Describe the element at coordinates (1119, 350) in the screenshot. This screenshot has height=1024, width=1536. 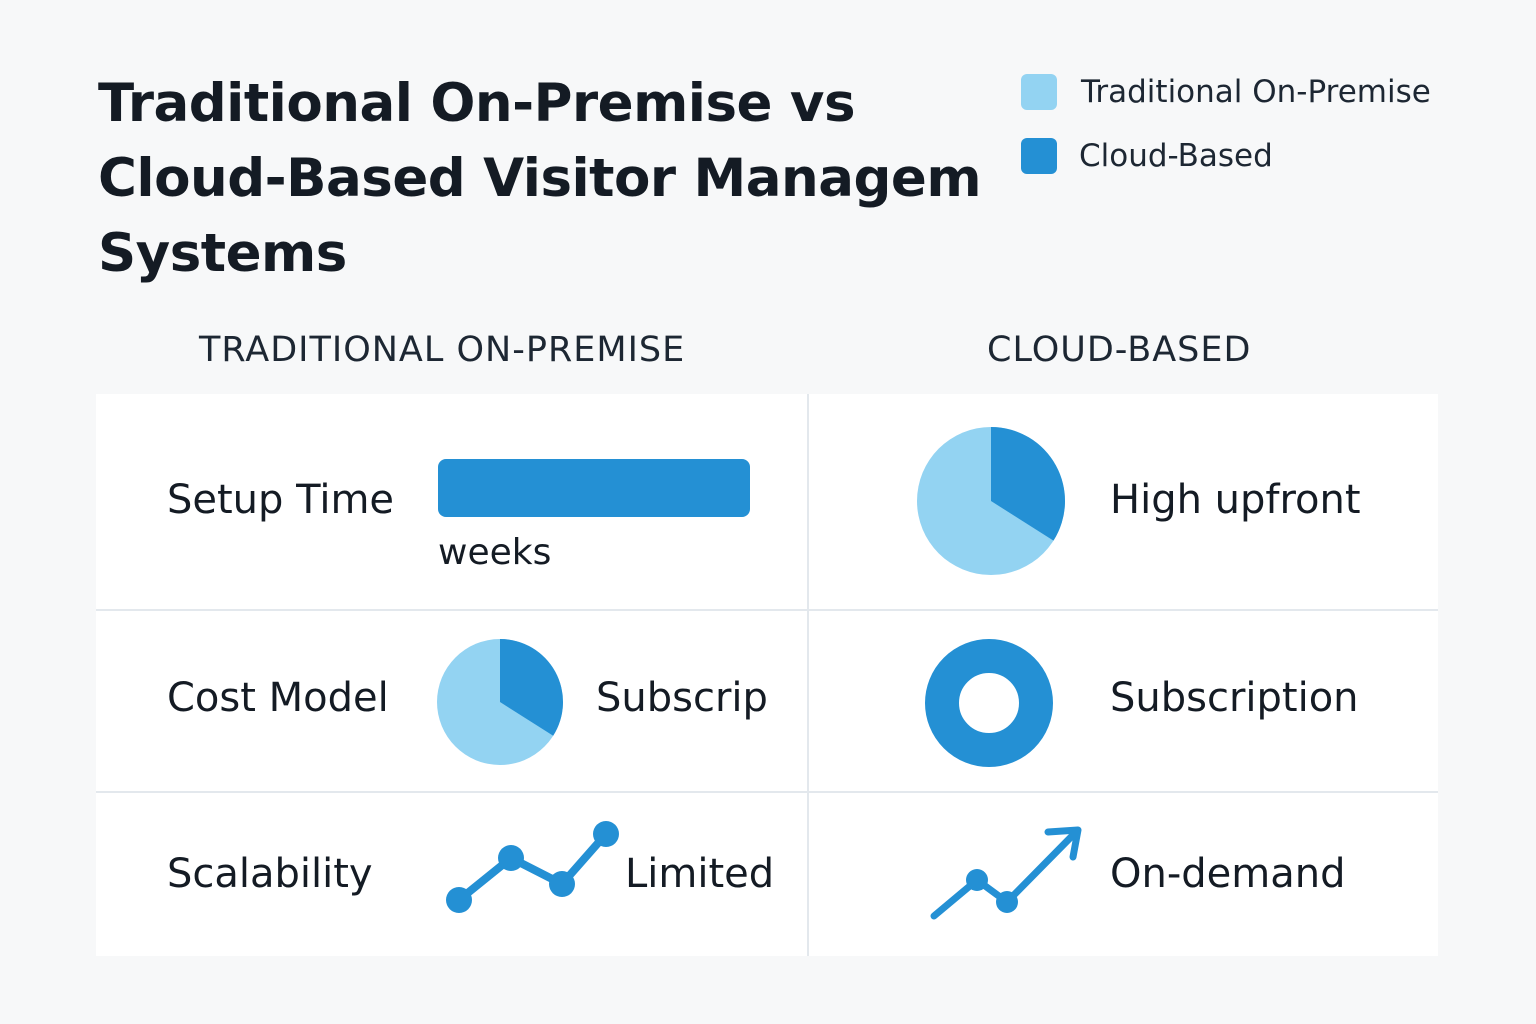
I see `column-header-cloud: CLOUD-BASED` at that location.